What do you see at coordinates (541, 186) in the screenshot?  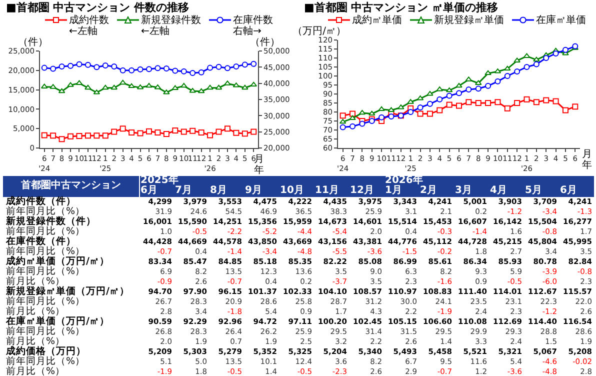 I see `x-tick-label: 5月` at bounding box center [541, 186].